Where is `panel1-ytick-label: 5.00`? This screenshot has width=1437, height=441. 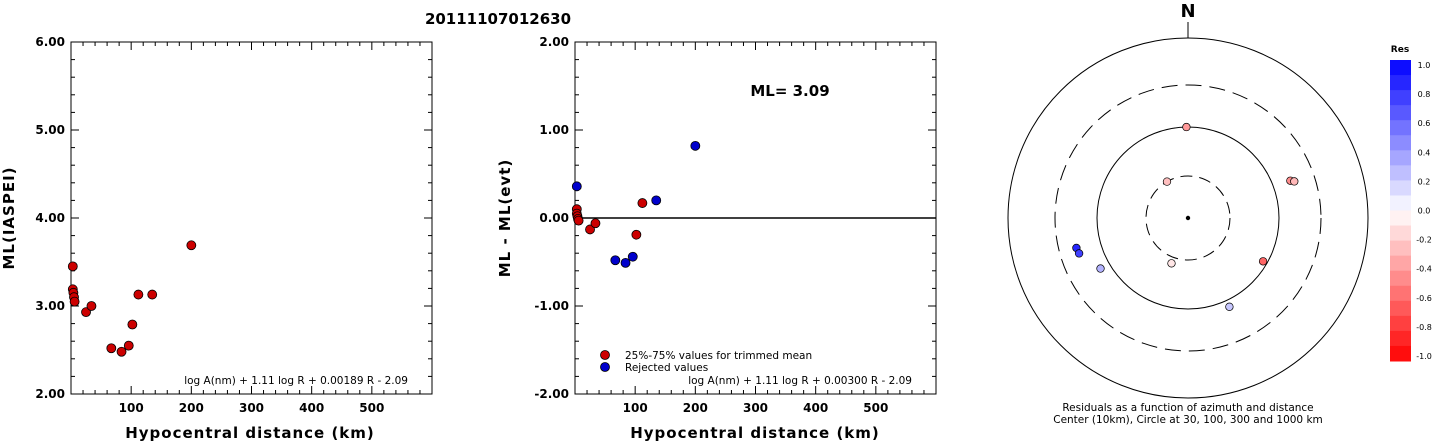
panel1-ytick-label: 5.00 is located at coordinates (50, 130).